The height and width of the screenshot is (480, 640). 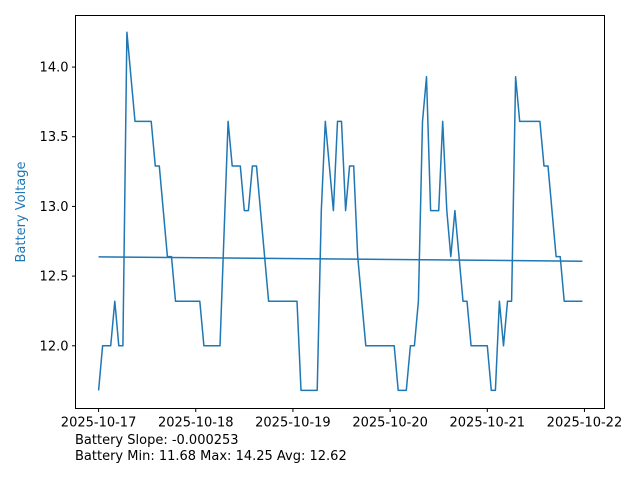 I want to click on x-tick-label: 2025-10-18, so click(x=196, y=423).